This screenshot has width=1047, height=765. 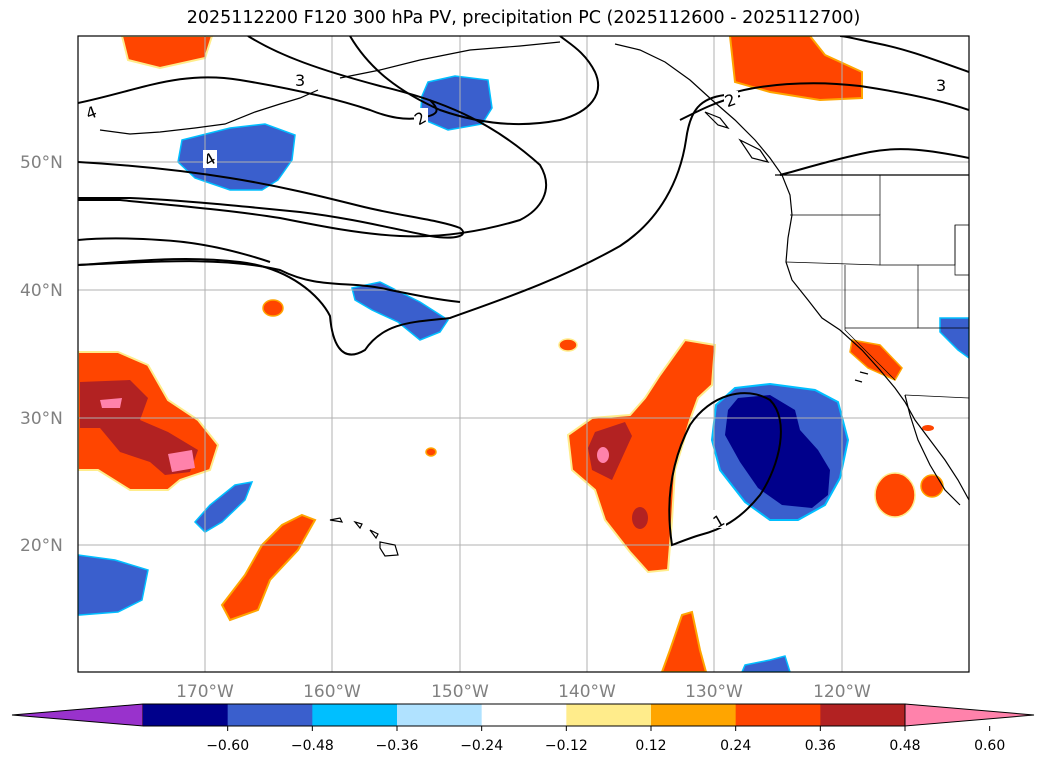 I want to click on precip-neg-mid, so click(x=400, y=311).